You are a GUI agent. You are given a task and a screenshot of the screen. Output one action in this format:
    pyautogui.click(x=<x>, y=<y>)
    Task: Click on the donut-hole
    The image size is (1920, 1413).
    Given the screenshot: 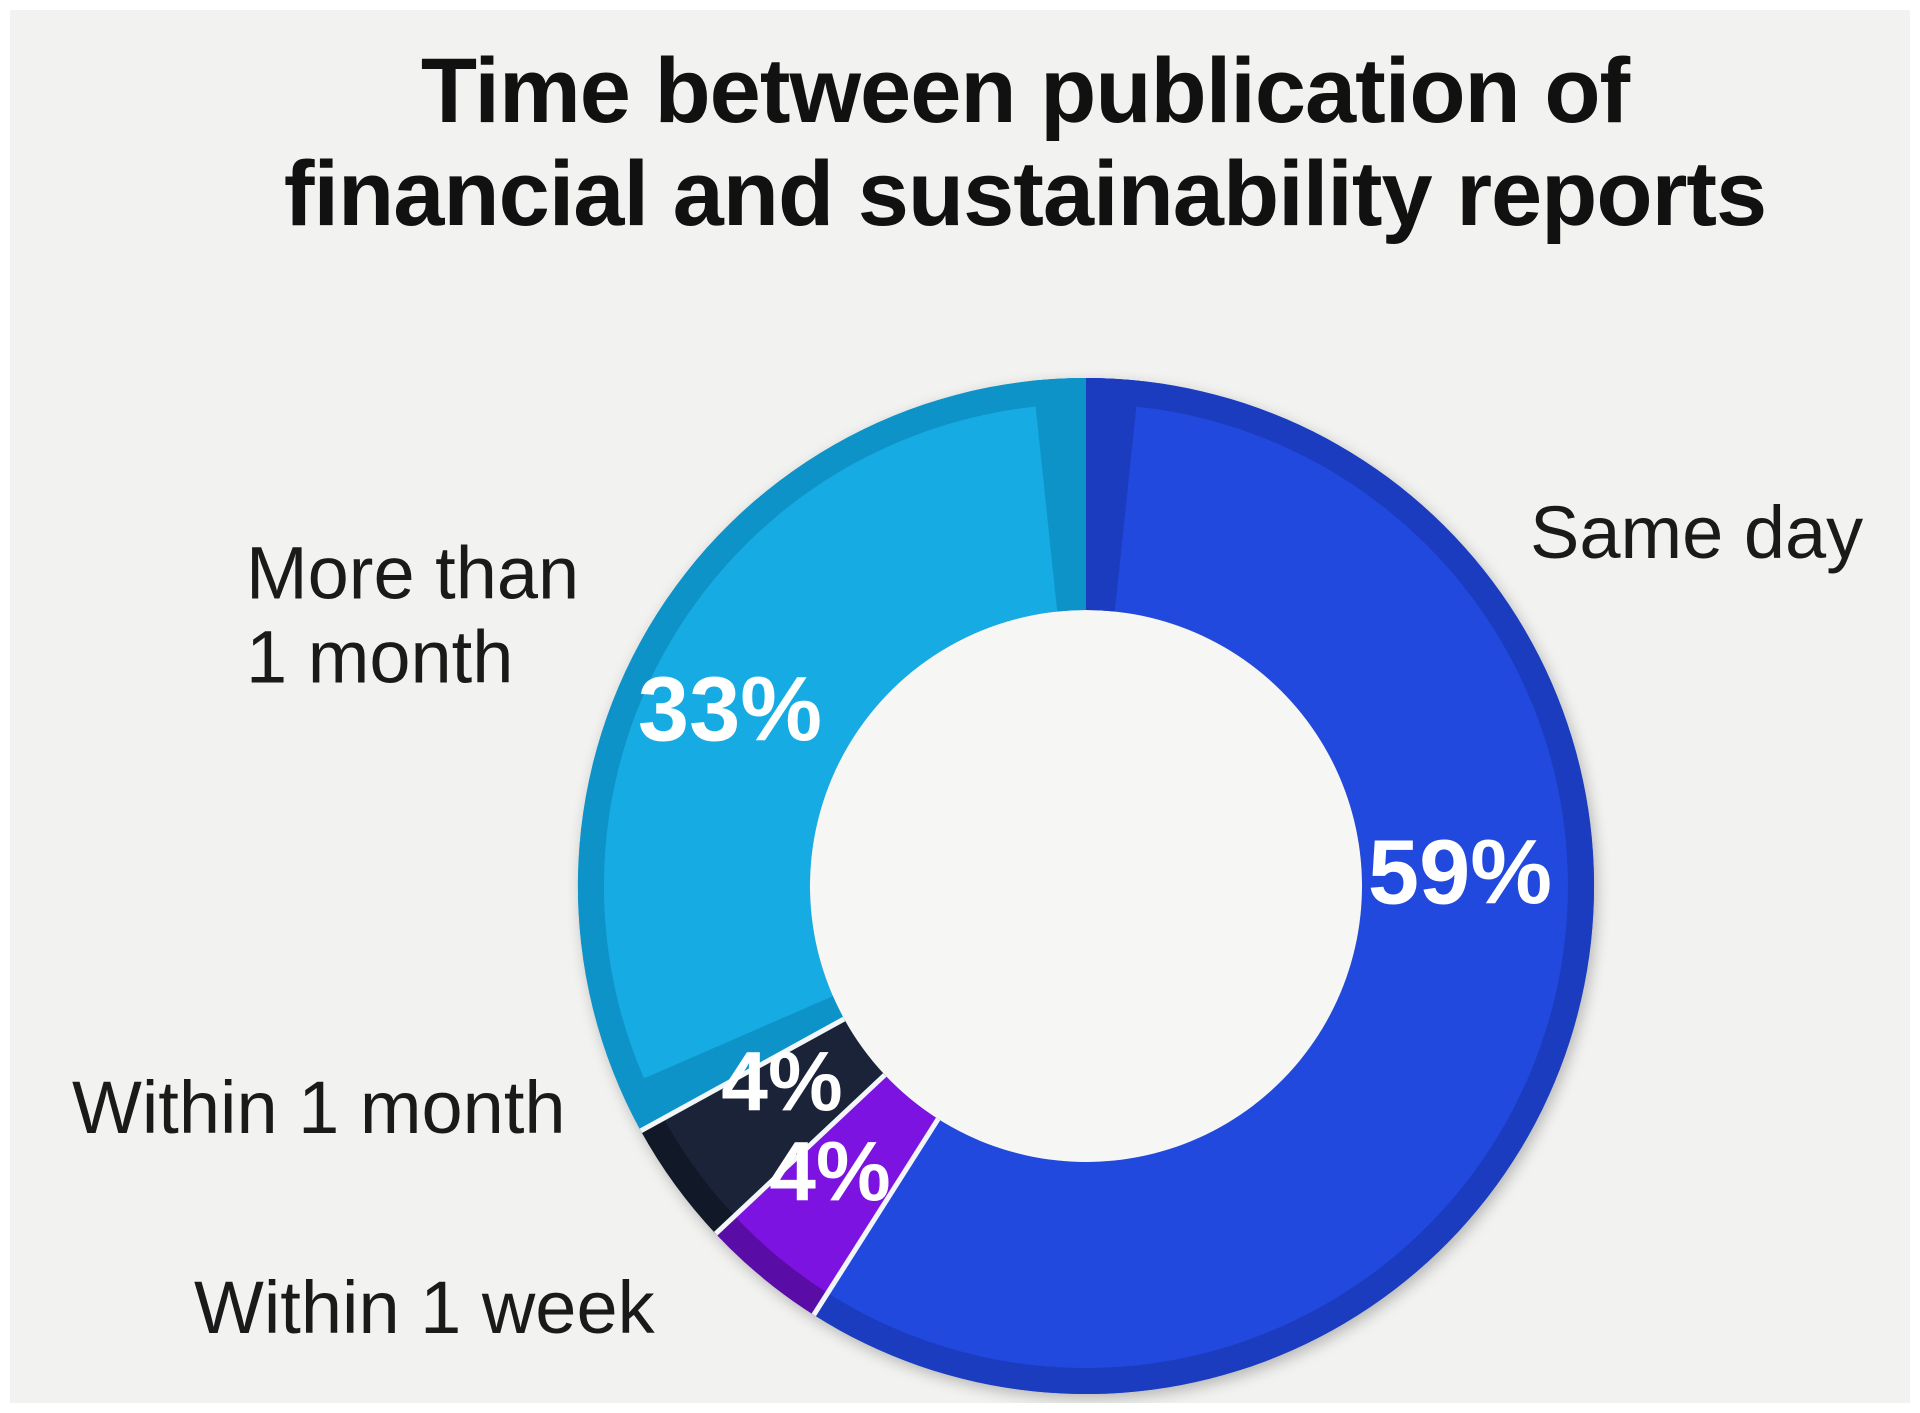 What is the action you would take?
    pyautogui.click(x=1086, y=886)
    